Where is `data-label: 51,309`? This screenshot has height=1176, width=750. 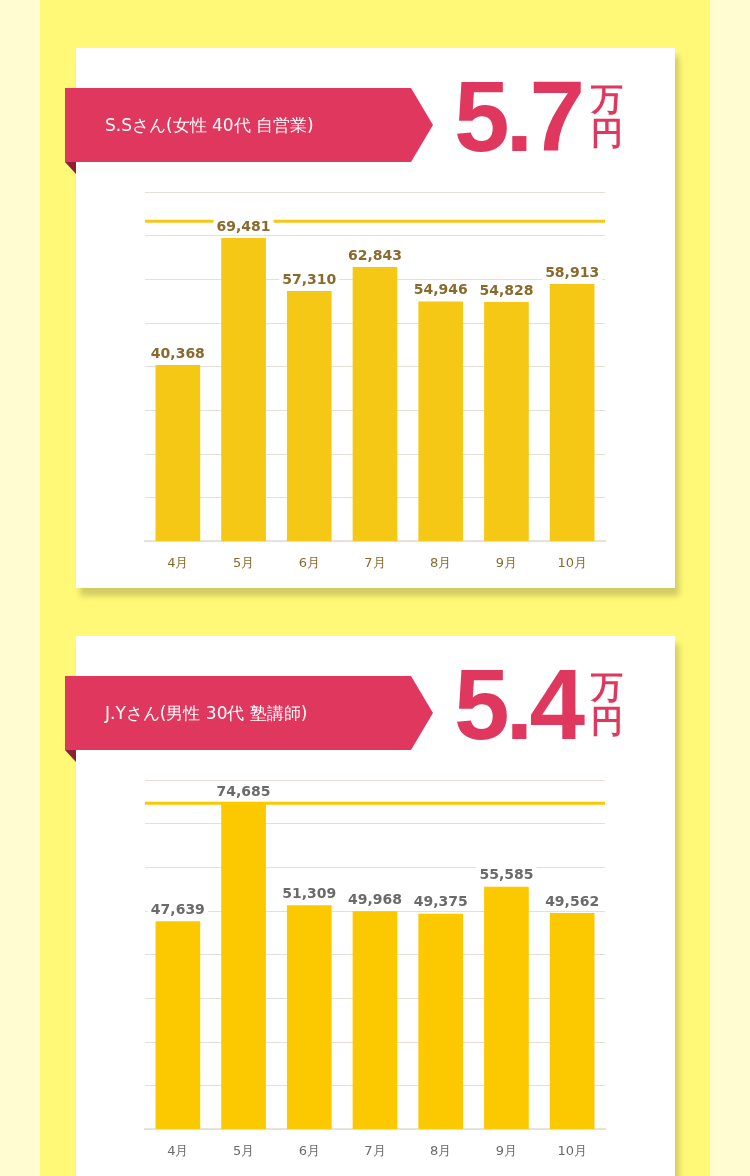
data-label: 51,309 is located at coordinates (309, 892).